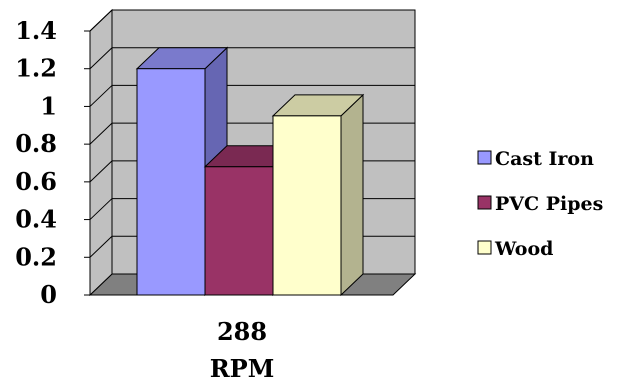 Image resolution: width=635 pixels, height=388 pixels. Describe the element at coordinates (523, 249) in the screenshot. I see `legend-label: Wood` at that location.